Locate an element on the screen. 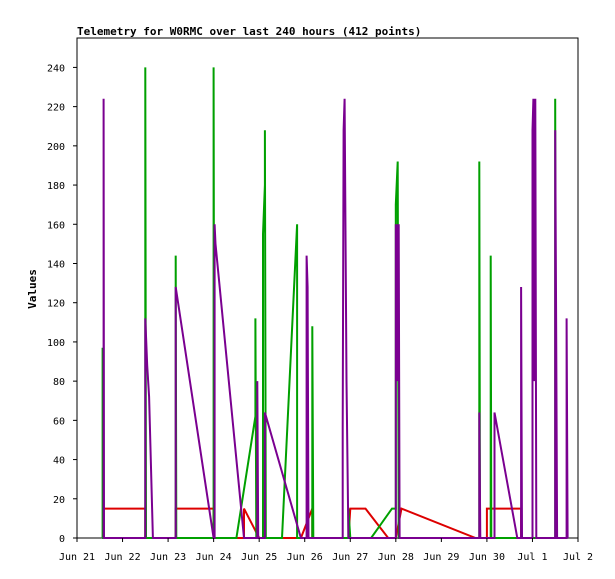  y-tick-label: 240 is located at coordinates (56, 68).